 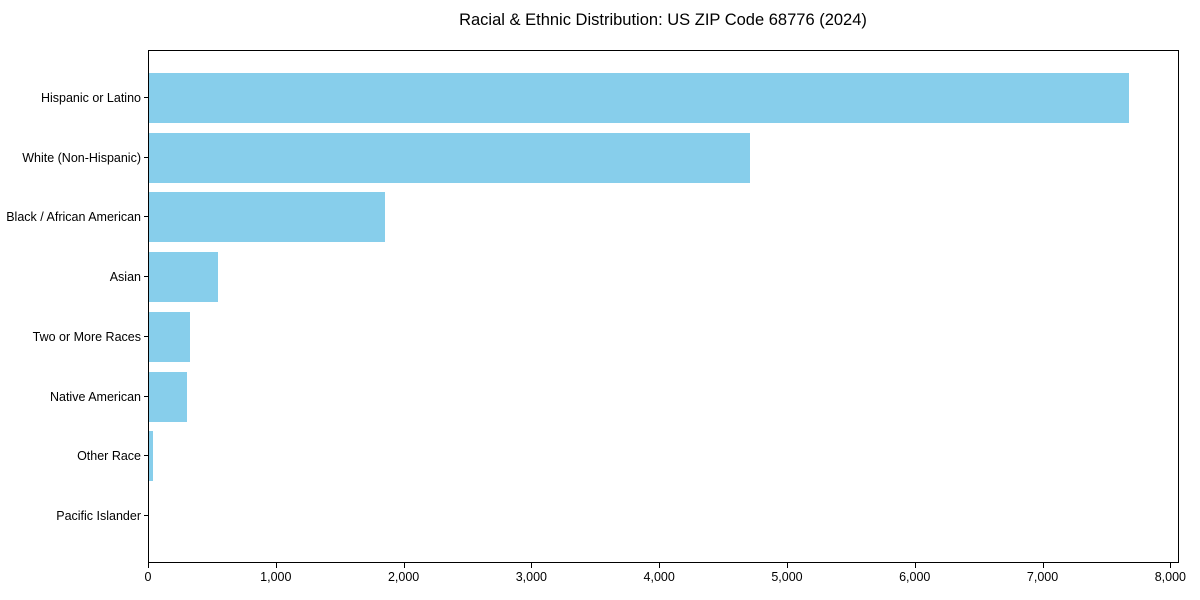 What do you see at coordinates (1170, 577) in the screenshot?
I see `x-tick-label-8-000: 8,000` at bounding box center [1170, 577].